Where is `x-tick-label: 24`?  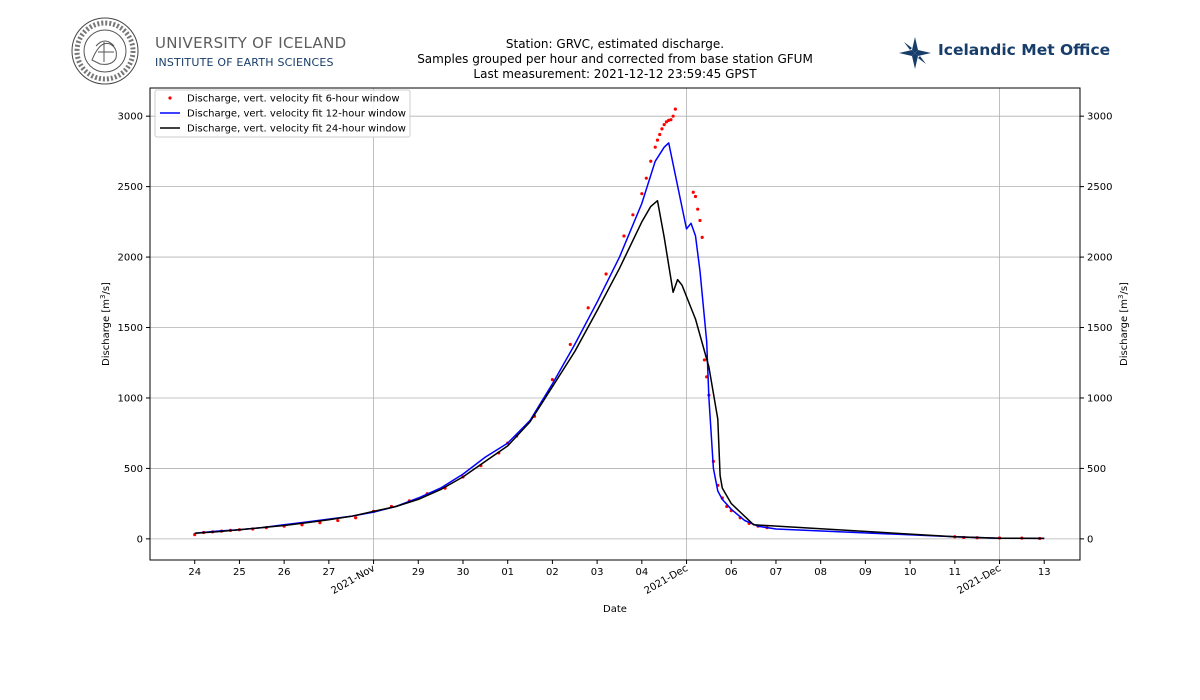
x-tick-label: 24 is located at coordinates (194, 572).